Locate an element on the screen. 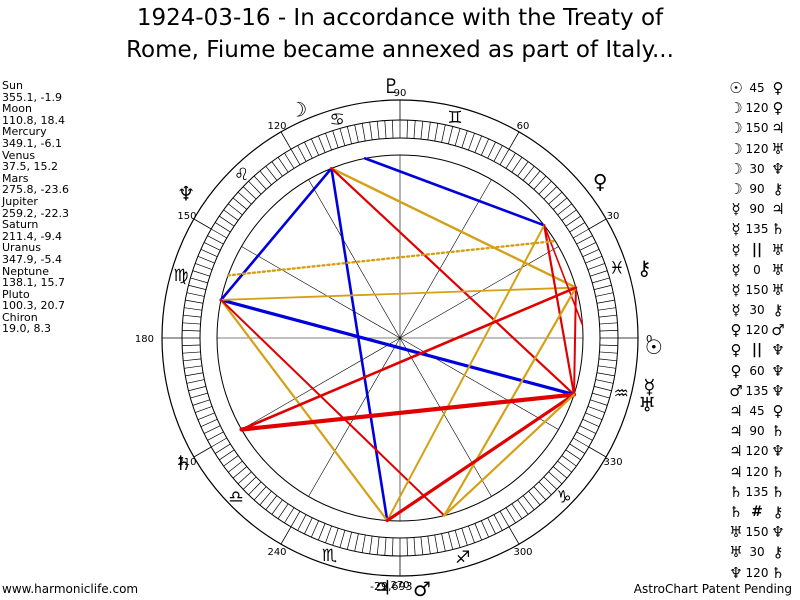  aspect-angle: 135 is located at coordinates (757, 491).